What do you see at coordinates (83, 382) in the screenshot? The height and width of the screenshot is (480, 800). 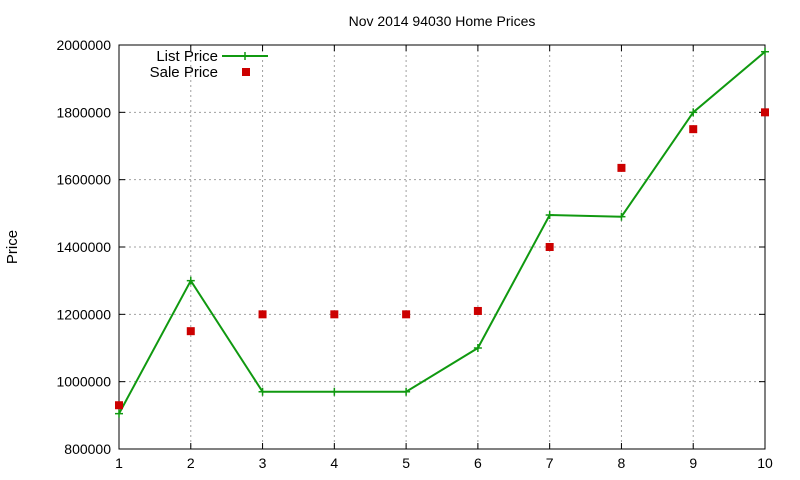 I see `y-tick-label: 1000000` at bounding box center [83, 382].